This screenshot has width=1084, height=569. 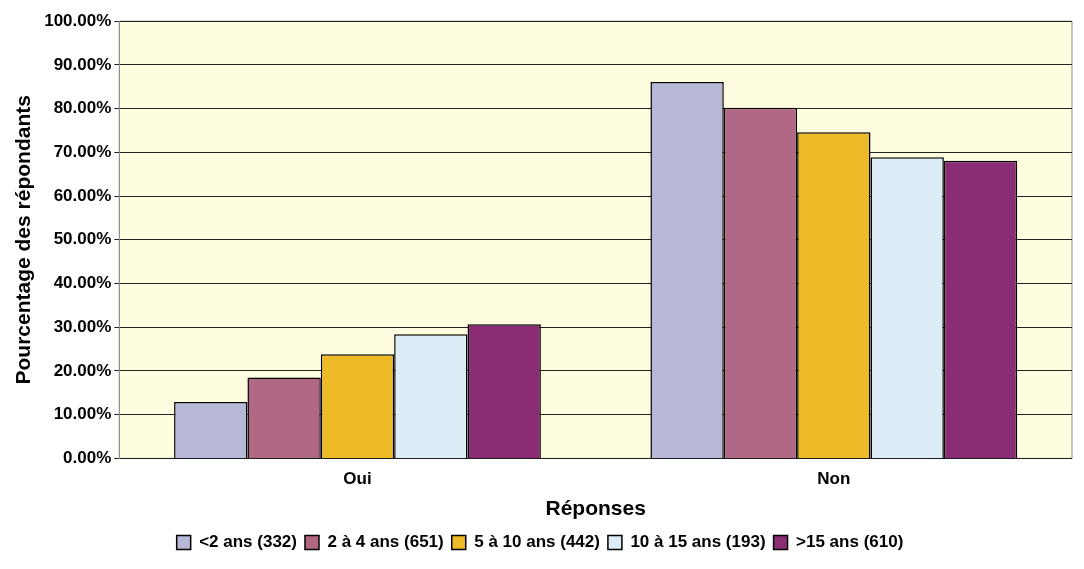 I want to click on y-tick-label: 70.00%, so click(x=82, y=152).